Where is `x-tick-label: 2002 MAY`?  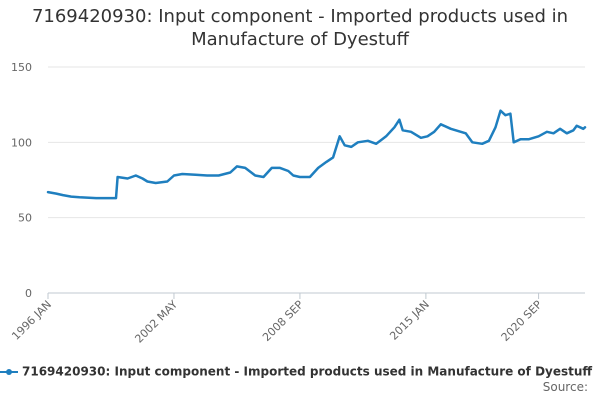
x-tick-label: 2002 MAY is located at coordinates (156, 322).